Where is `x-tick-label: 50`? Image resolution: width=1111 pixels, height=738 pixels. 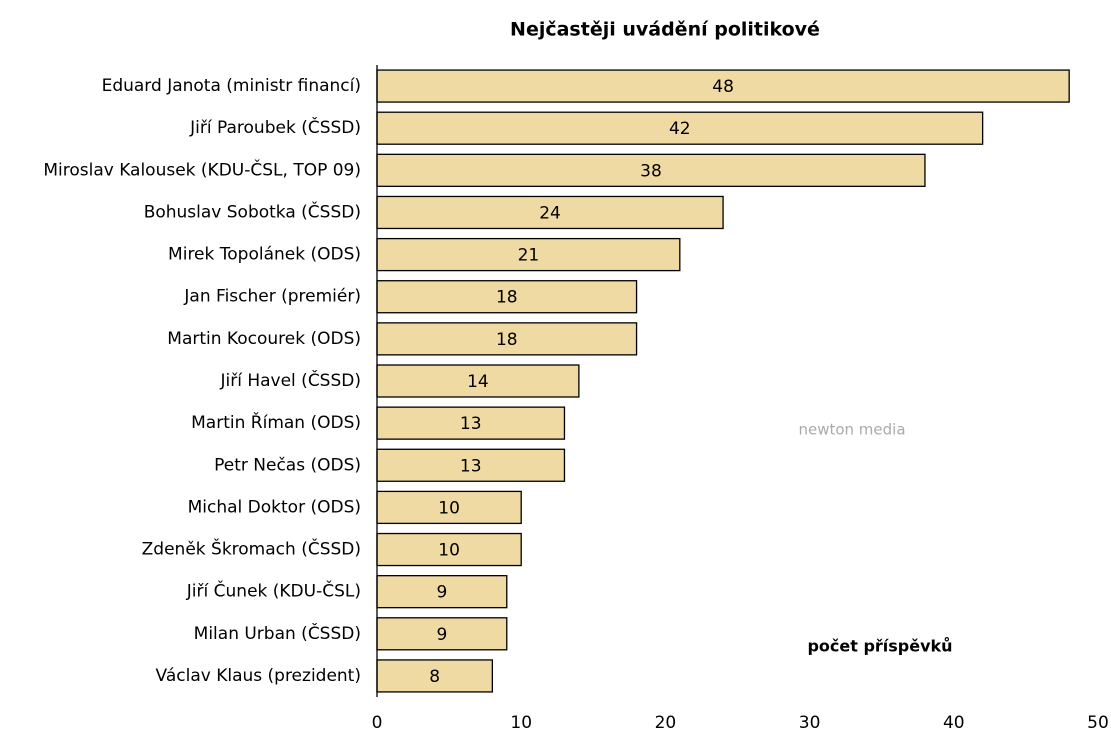 x-tick-label: 50 is located at coordinates (1098, 723).